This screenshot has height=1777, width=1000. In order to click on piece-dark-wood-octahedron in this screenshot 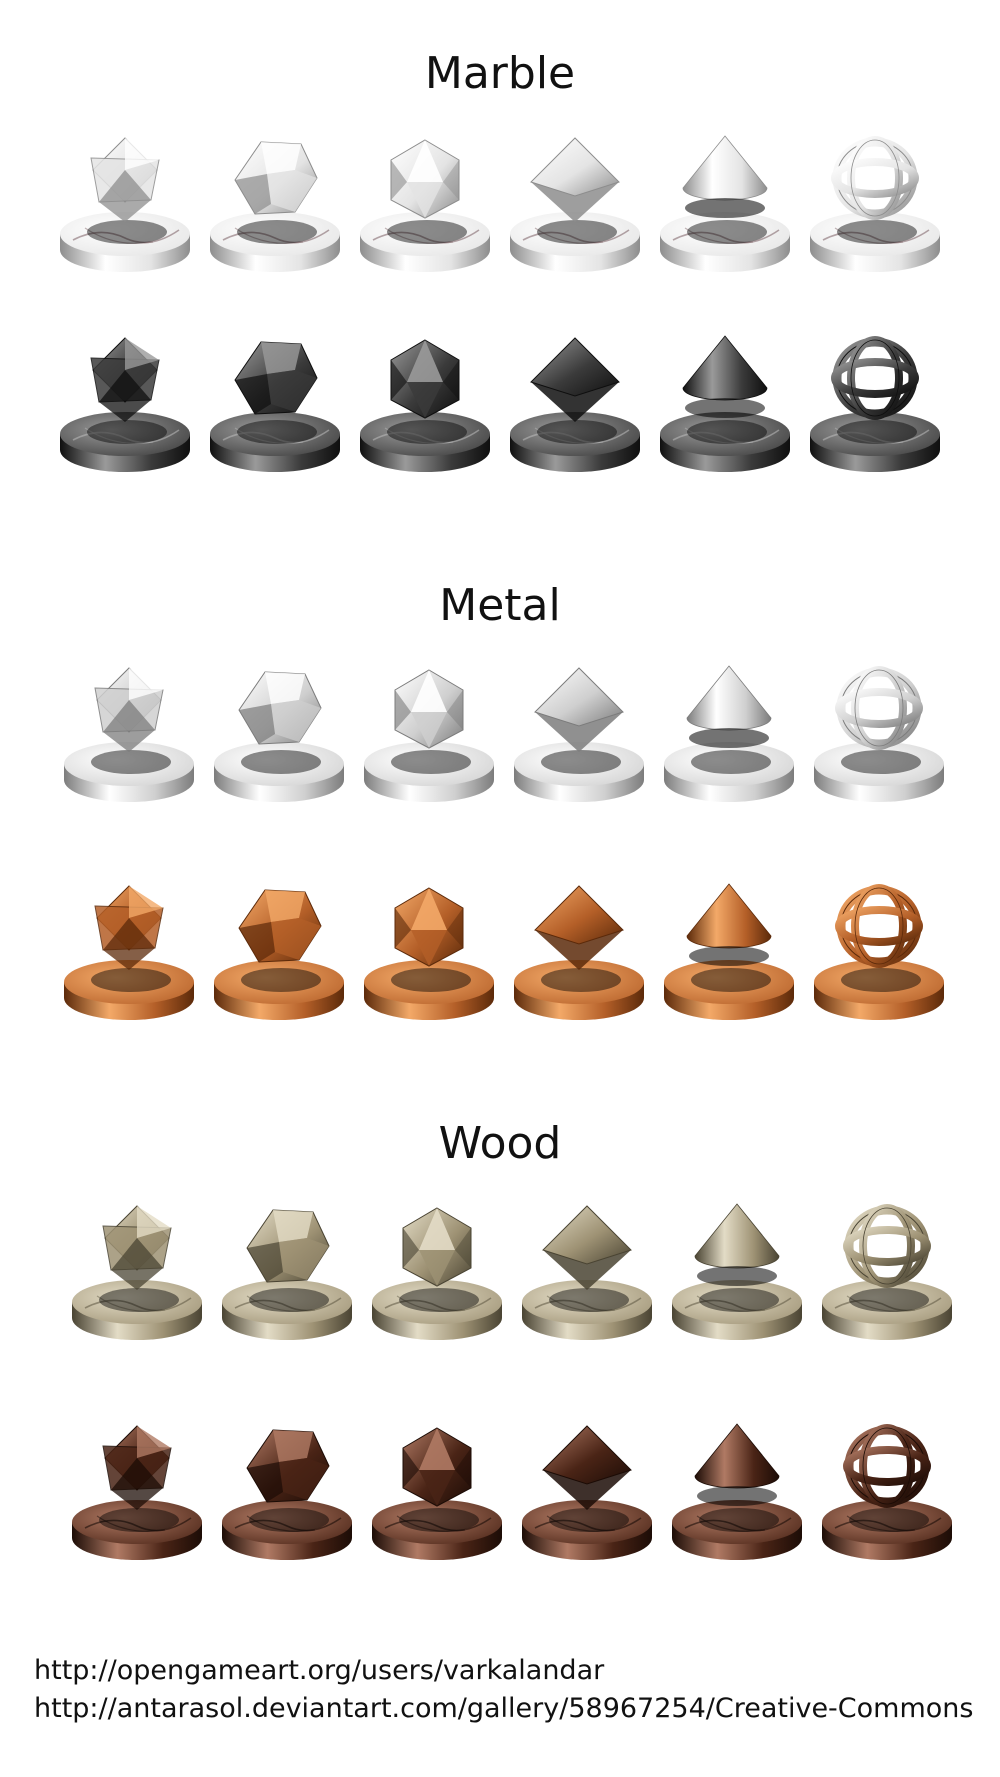, I will do `click(587, 1508)`.